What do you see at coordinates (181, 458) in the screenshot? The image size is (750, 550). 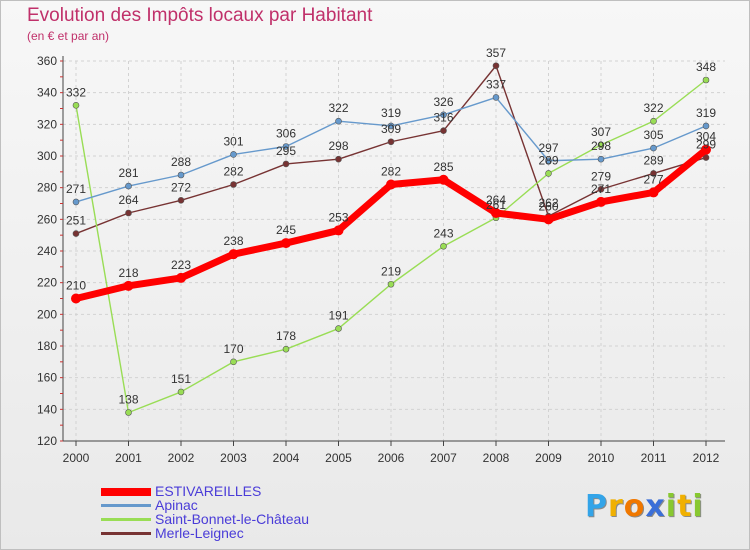 I see `x-tick-label: 2002` at bounding box center [181, 458].